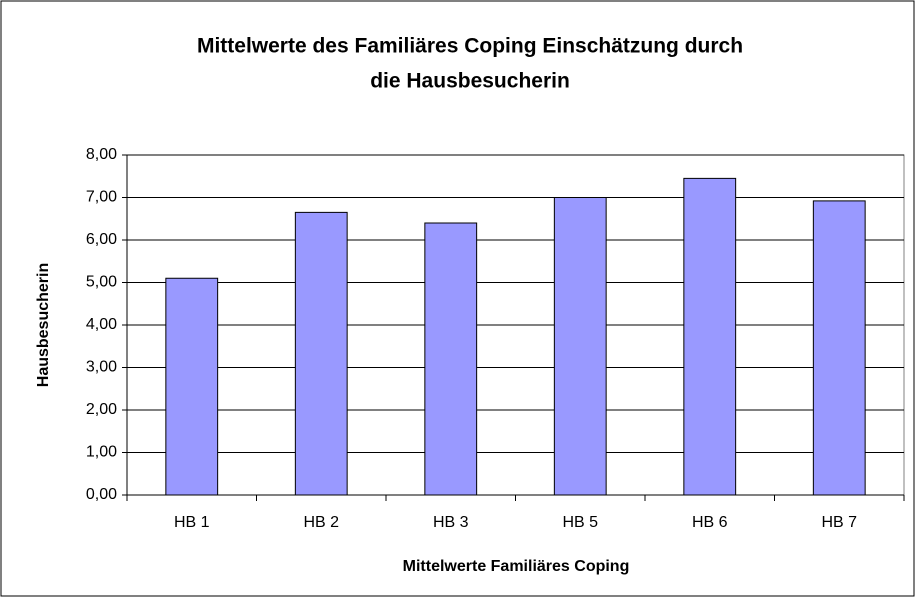 This screenshot has height=598, width=916. What do you see at coordinates (101, 367) in the screenshot?
I see `y-tick-label: 3,00` at bounding box center [101, 367].